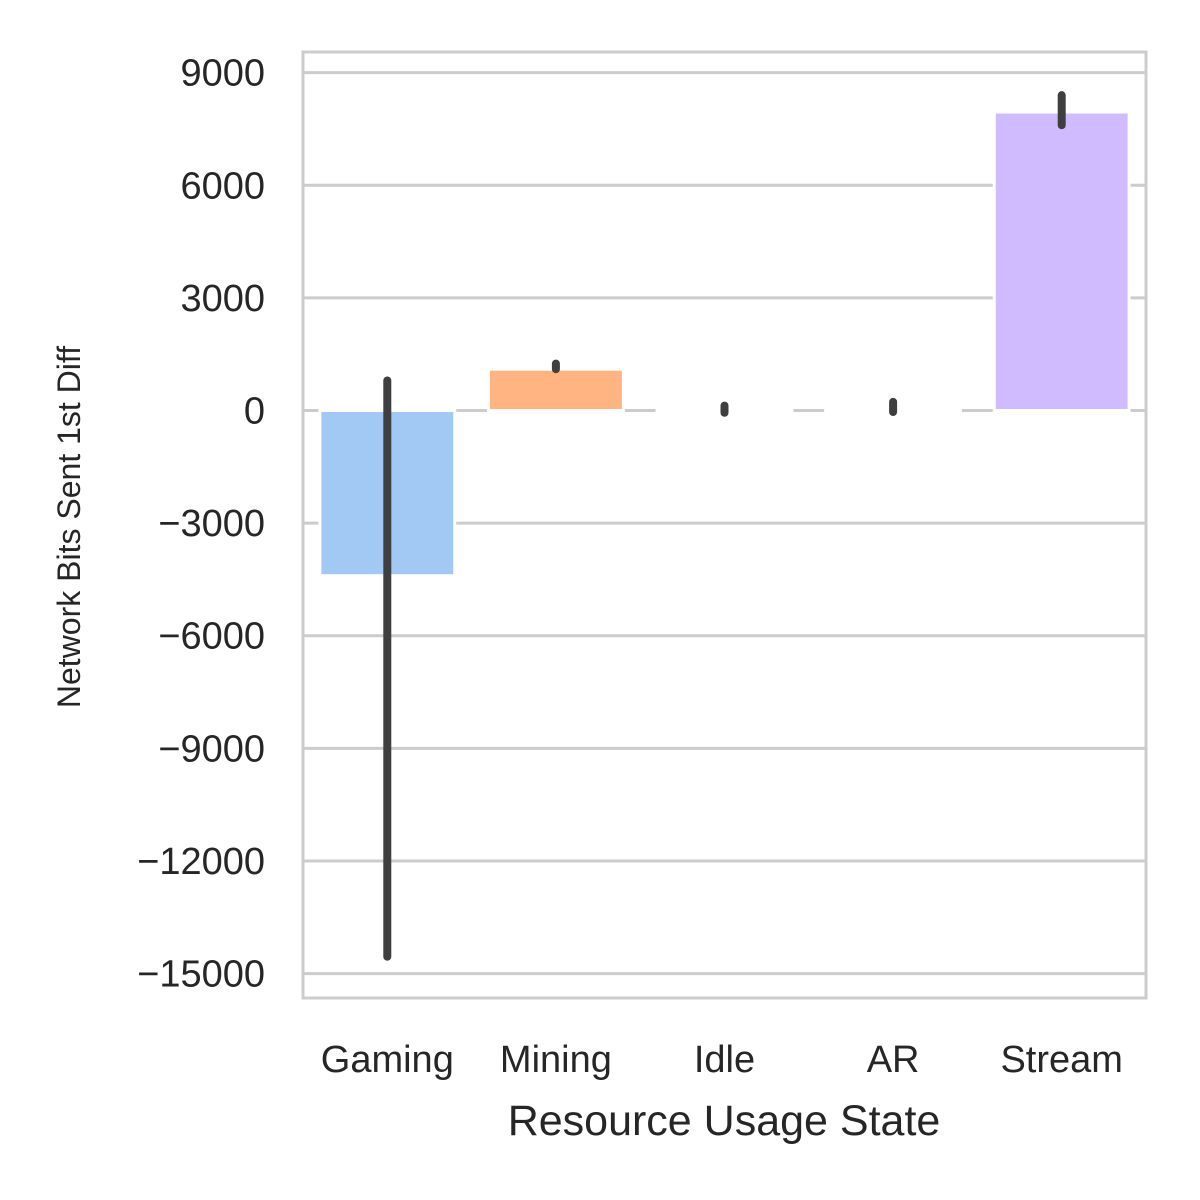 This screenshot has width=1200, height=1200. Describe the element at coordinates (387, 1060) in the screenshot. I see `x-tick-label: Gaming` at that location.